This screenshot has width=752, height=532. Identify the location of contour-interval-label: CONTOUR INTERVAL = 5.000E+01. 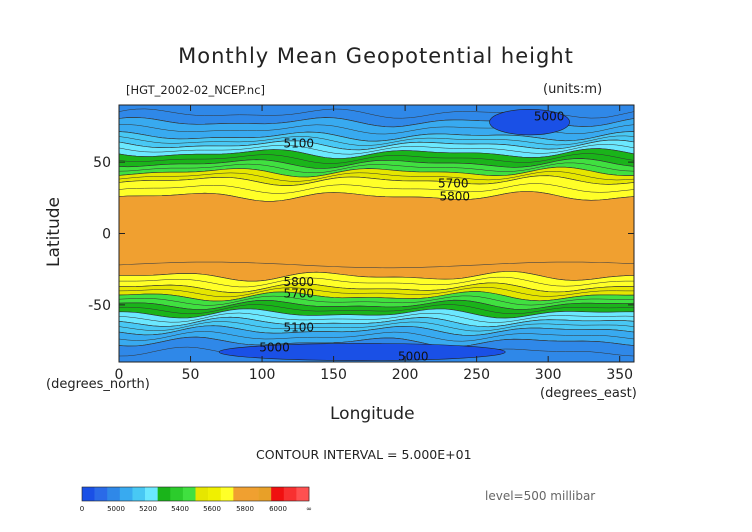
(364, 454).